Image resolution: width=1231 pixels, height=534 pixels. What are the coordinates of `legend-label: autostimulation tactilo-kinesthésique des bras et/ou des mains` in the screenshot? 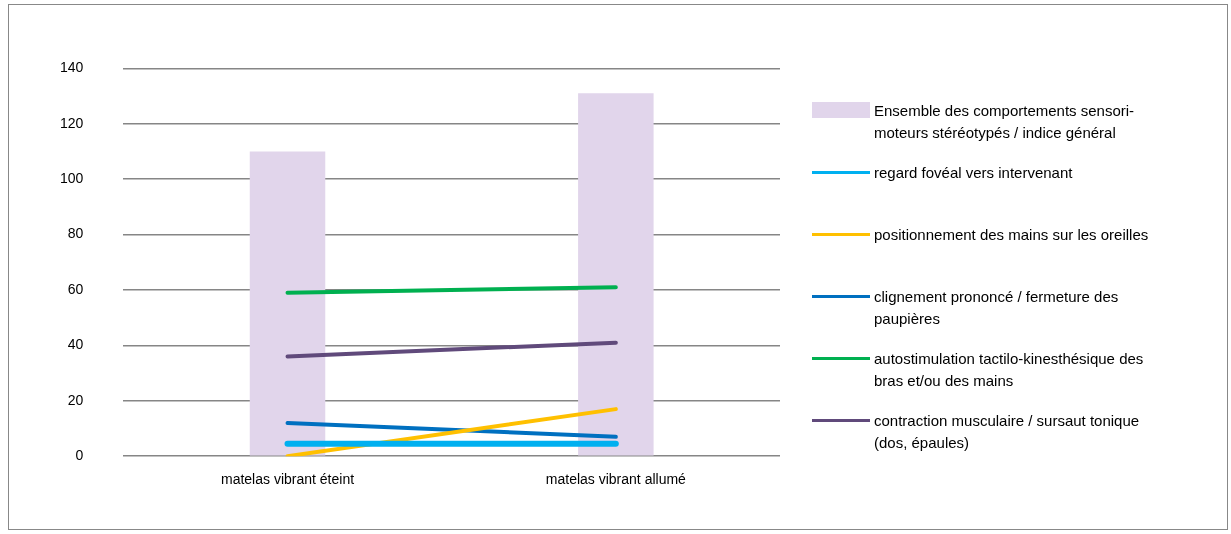 It's located at (1009, 370).